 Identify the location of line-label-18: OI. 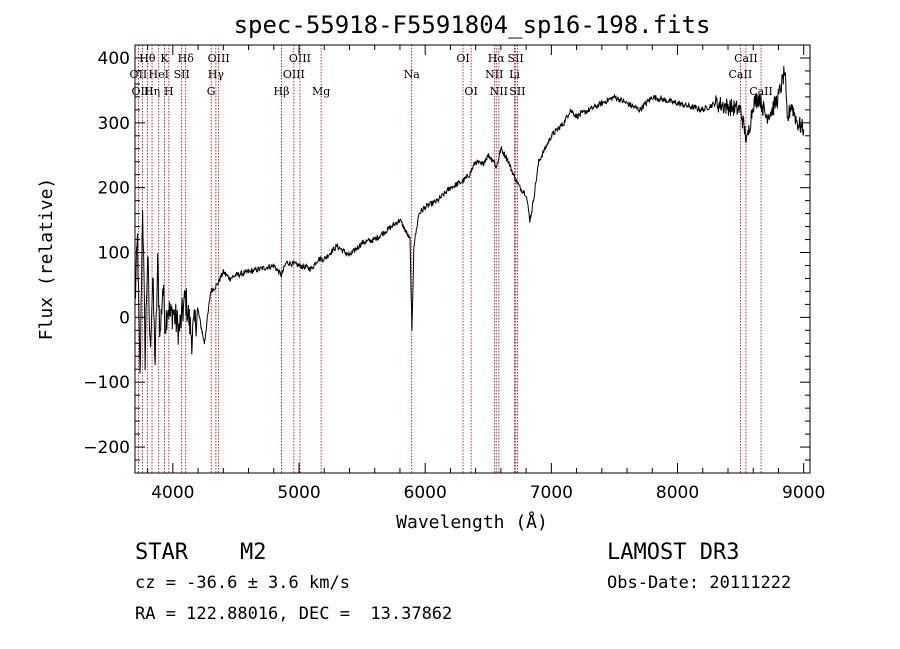
(470, 91).